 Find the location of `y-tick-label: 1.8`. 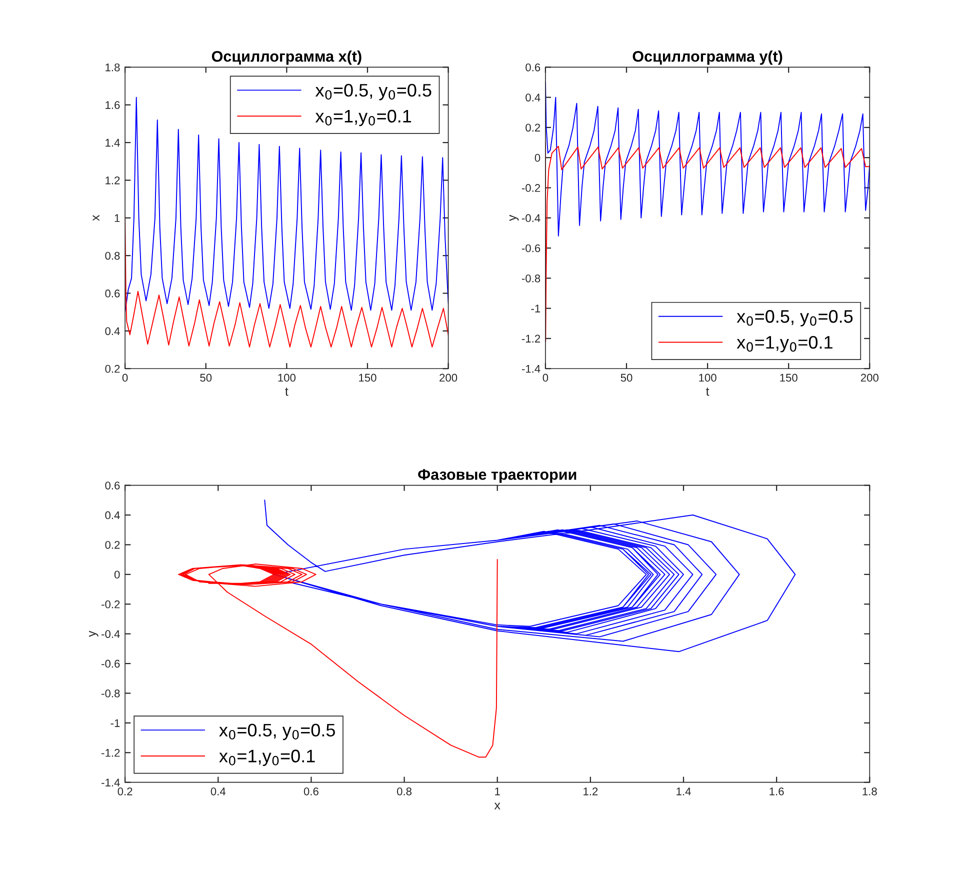

y-tick-label: 1.8 is located at coordinates (113, 67).